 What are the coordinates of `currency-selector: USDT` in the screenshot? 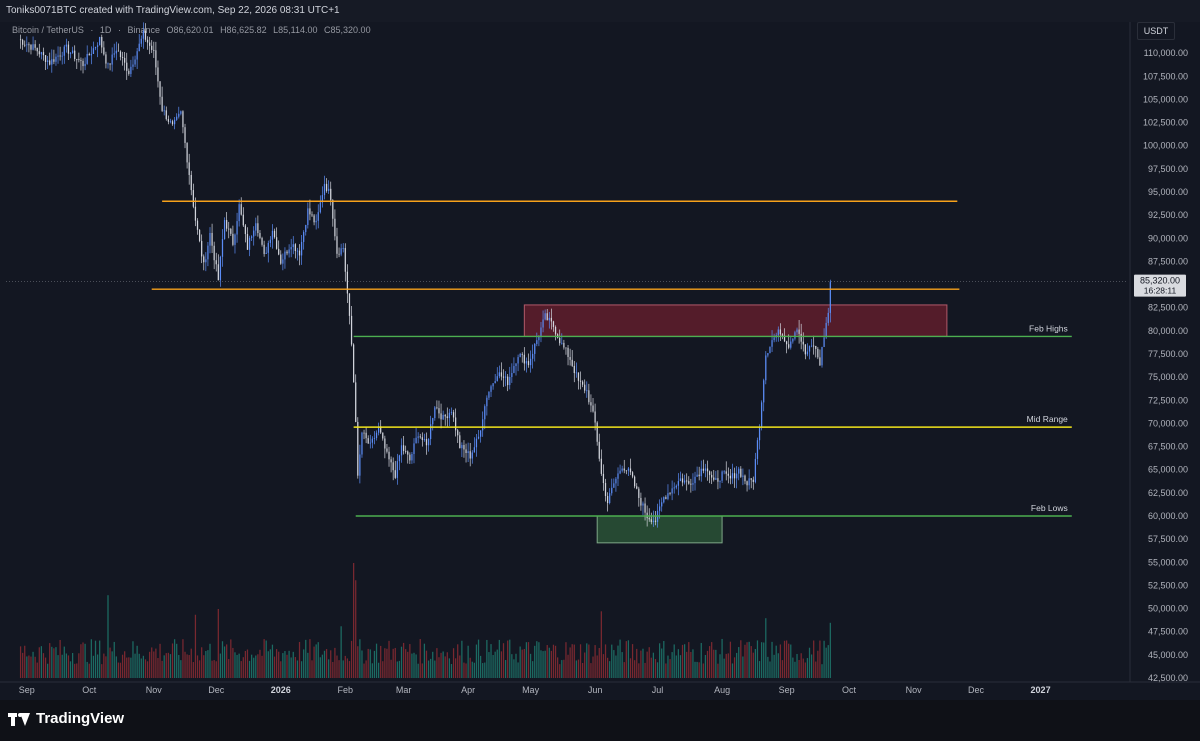 It's located at (1156, 31).